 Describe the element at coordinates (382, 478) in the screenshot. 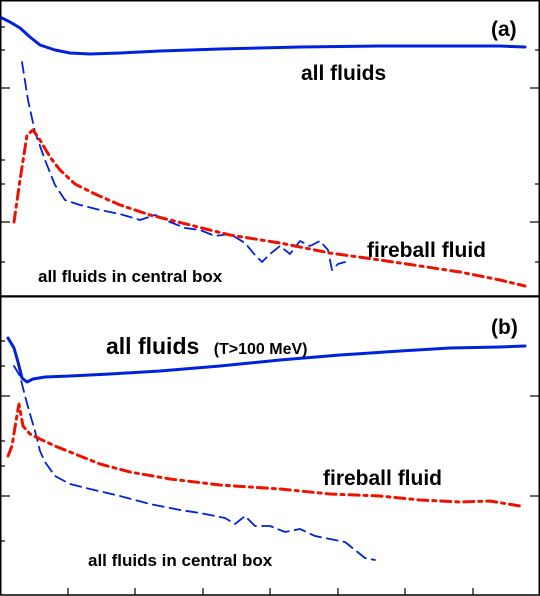

I see `label-fireball-b: fireball fluid` at that location.